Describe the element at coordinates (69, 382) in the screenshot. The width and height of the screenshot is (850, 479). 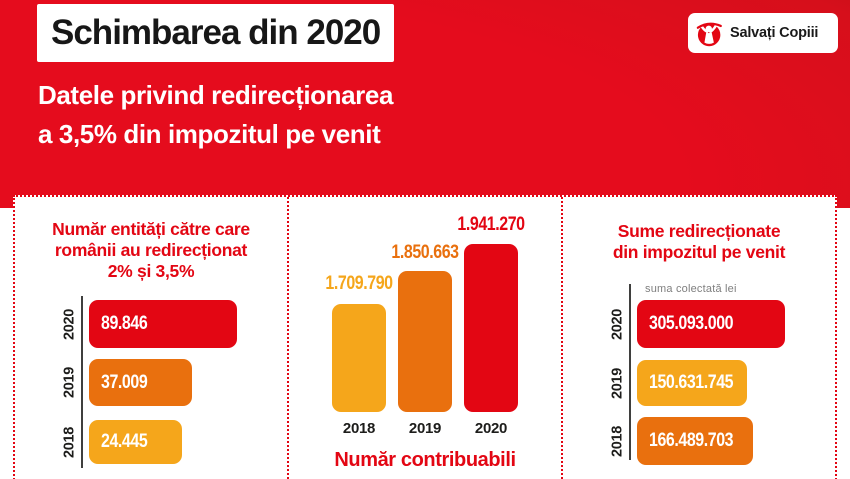
I see `entities-year-2019: 2019` at that location.